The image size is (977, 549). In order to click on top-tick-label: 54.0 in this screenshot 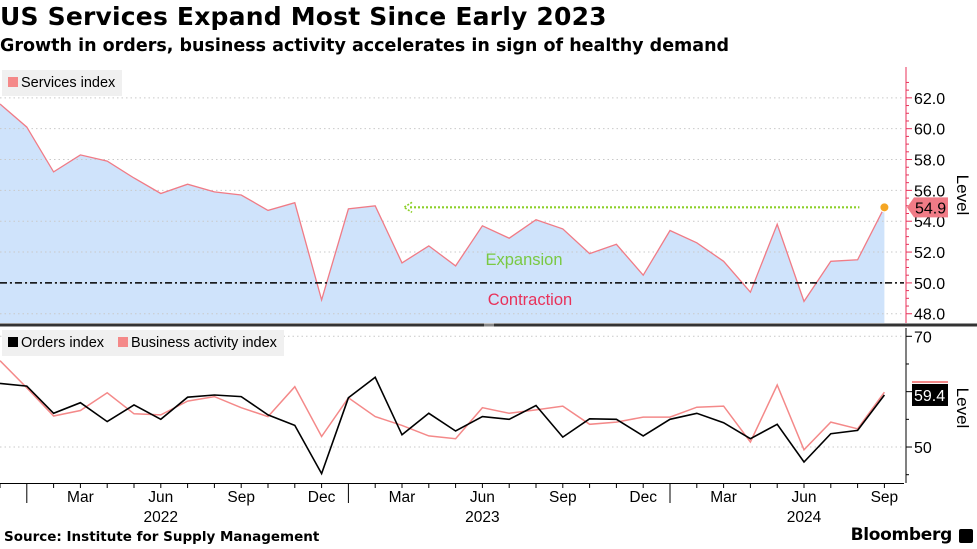, I will do `click(929, 222)`.